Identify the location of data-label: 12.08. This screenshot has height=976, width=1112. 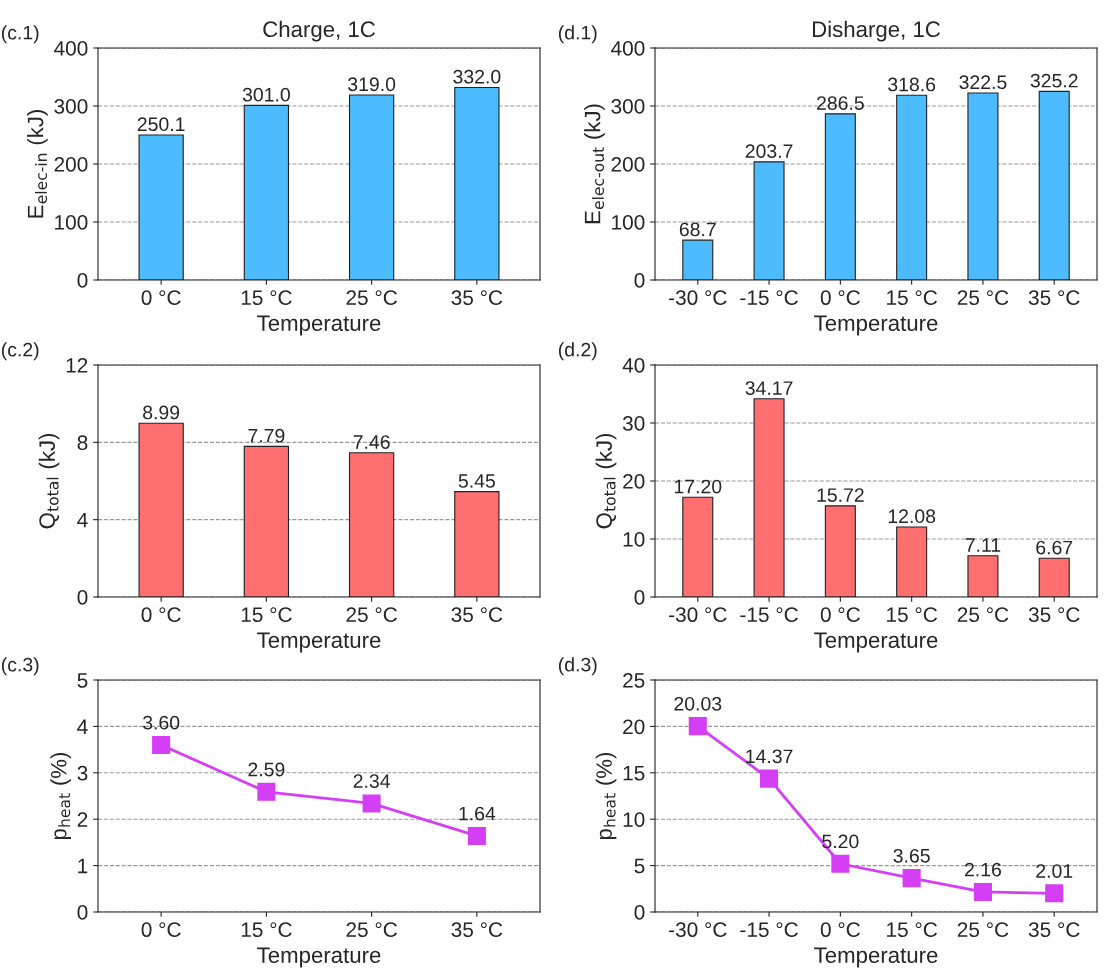
(912, 516).